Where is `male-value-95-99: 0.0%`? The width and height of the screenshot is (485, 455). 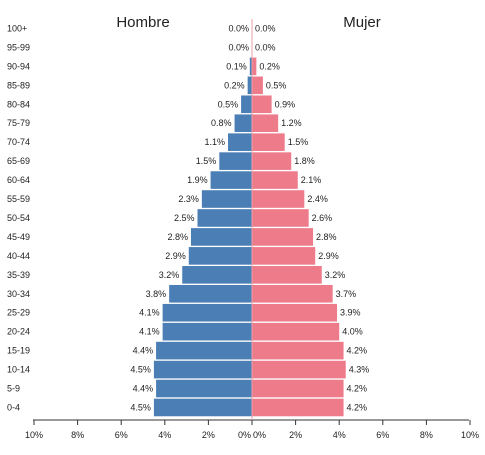
male-value-95-99: 0.0% is located at coordinates (238, 47).